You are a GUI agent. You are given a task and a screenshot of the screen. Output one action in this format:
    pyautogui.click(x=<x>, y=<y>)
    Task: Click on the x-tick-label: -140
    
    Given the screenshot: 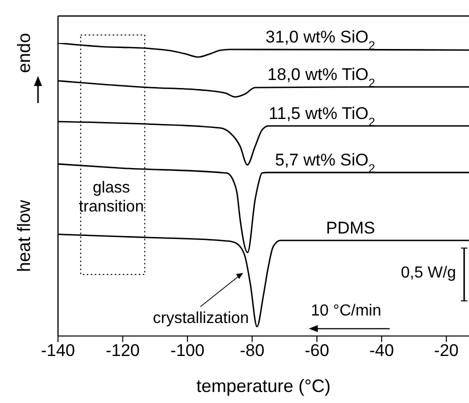 What is the action you would take?
    pyautogui.click(x=58, y=350)
    